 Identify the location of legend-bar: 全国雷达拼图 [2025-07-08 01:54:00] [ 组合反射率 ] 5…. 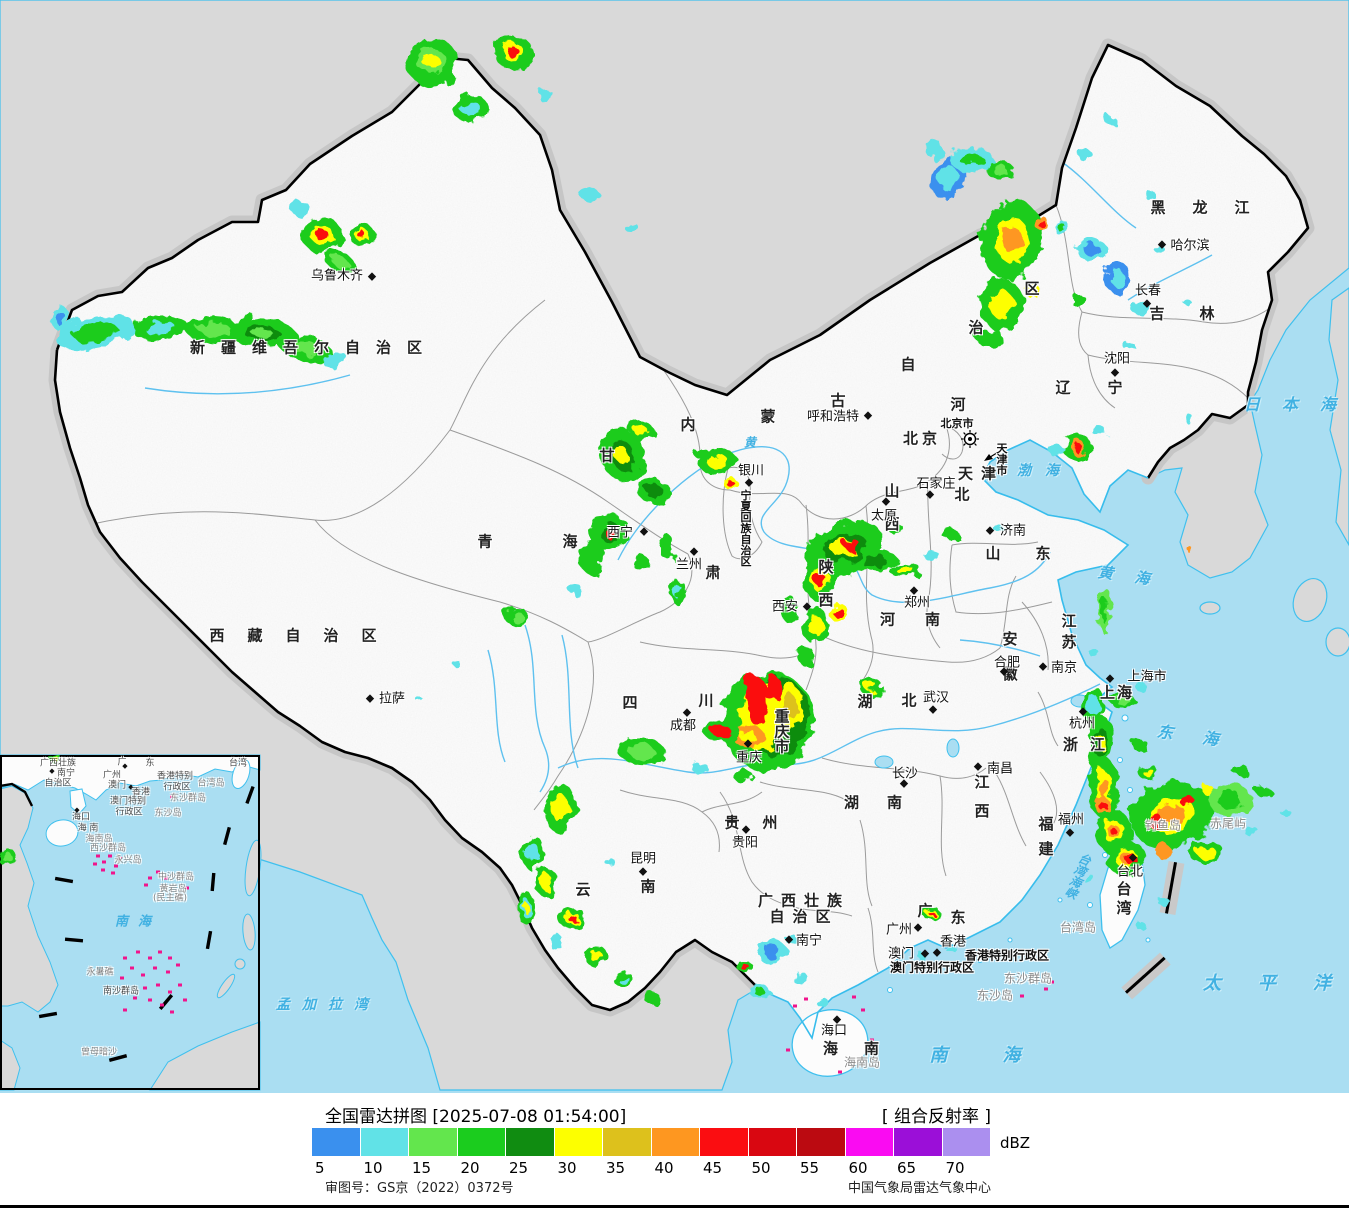
(674, 1149).